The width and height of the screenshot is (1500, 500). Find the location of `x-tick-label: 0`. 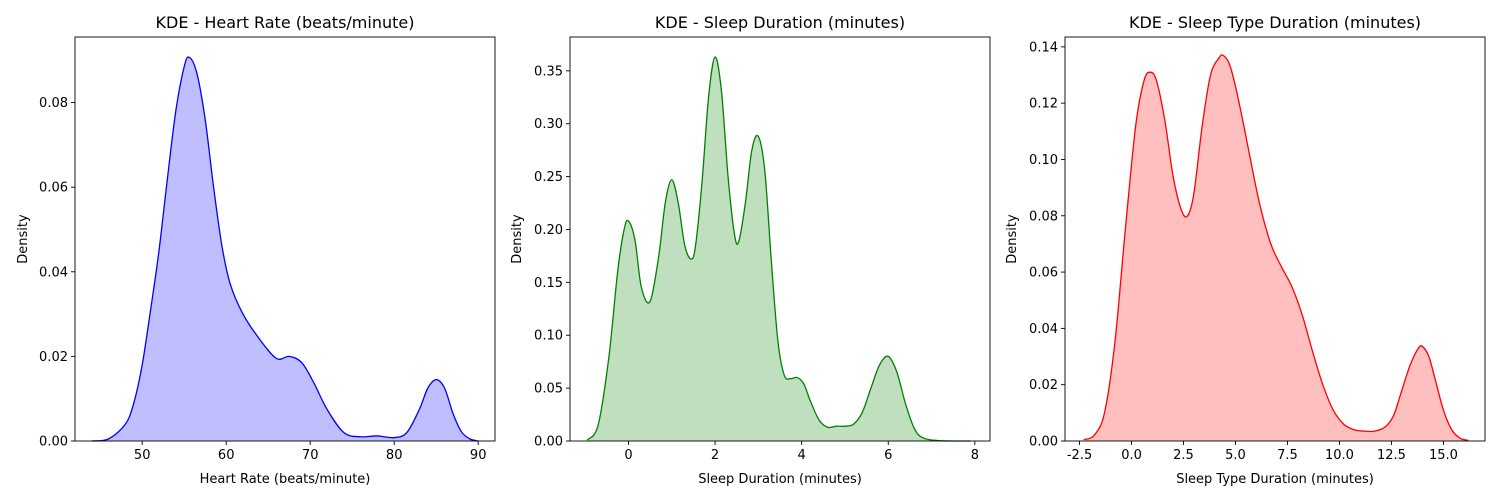

x-tick-label: 0 is located at coordinates (628, 455).